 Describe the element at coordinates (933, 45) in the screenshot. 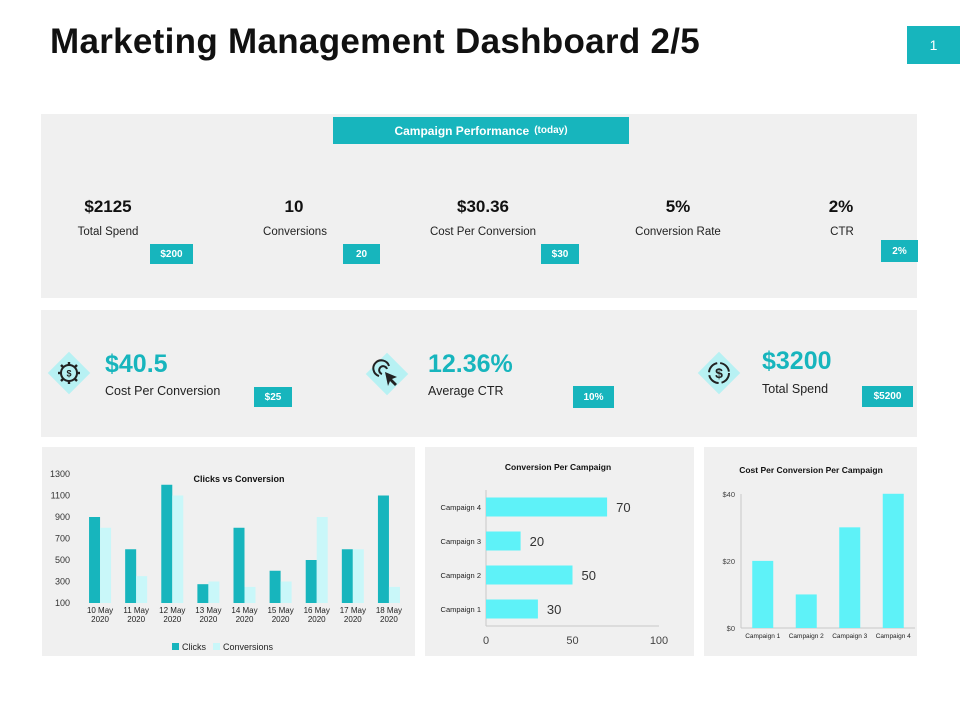

I see `page-number-badge: 1` at that location.